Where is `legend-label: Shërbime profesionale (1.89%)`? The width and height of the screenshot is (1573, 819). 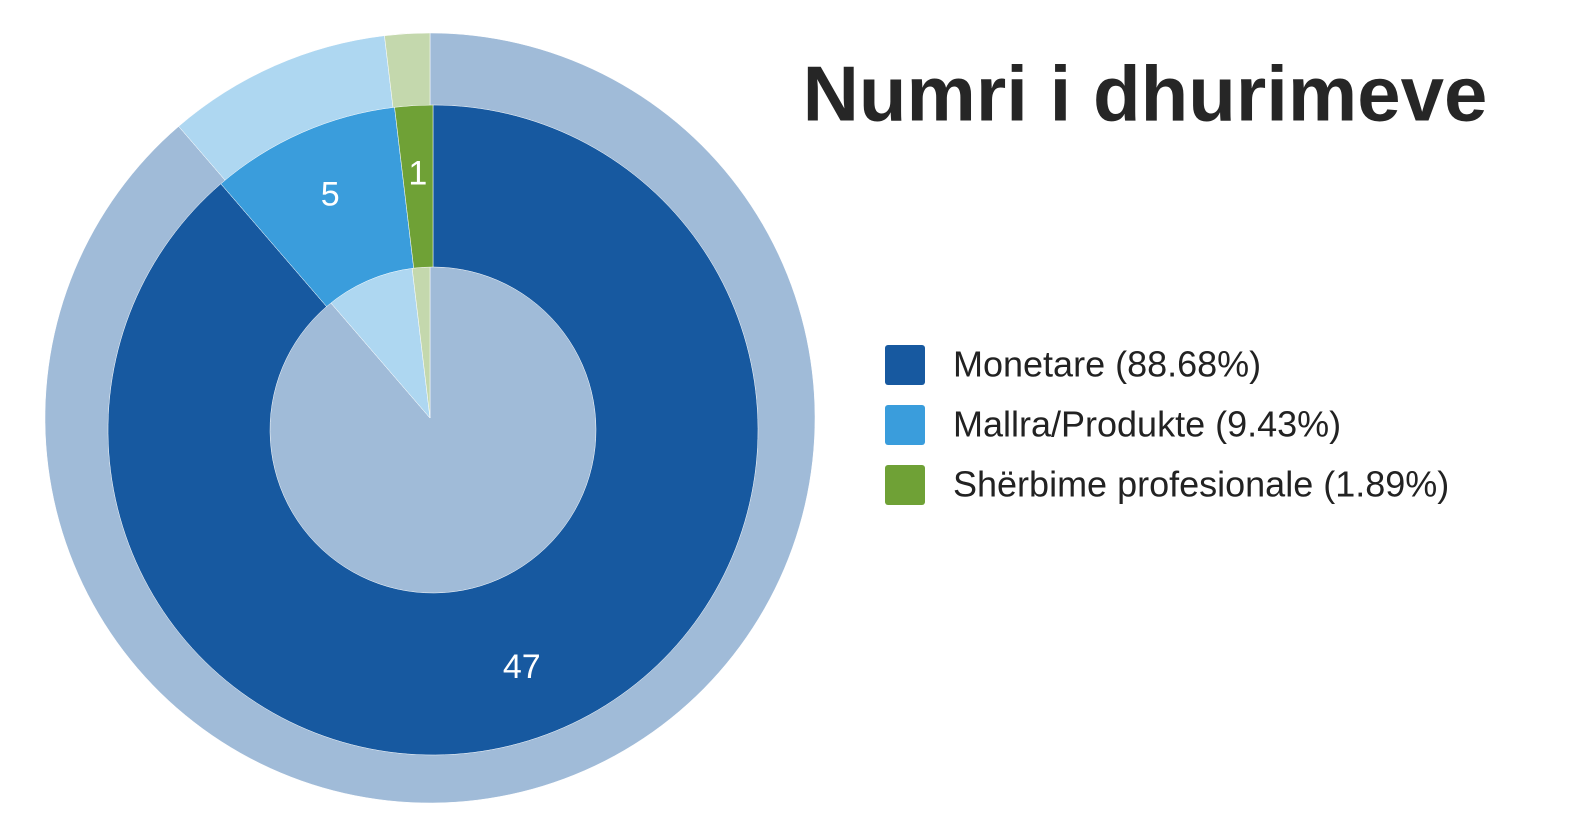 legend-label: Shërbime profesionale (1.89%) is located at coordinates (1201, 484).